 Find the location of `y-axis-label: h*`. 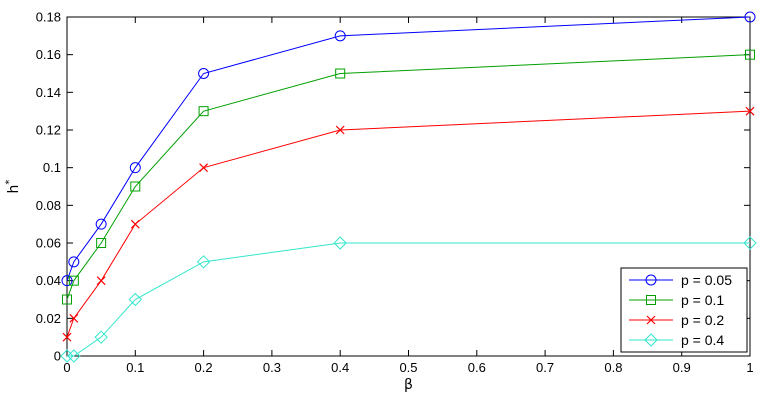

y-axis-label: h* is located at coordinates (13, 187).